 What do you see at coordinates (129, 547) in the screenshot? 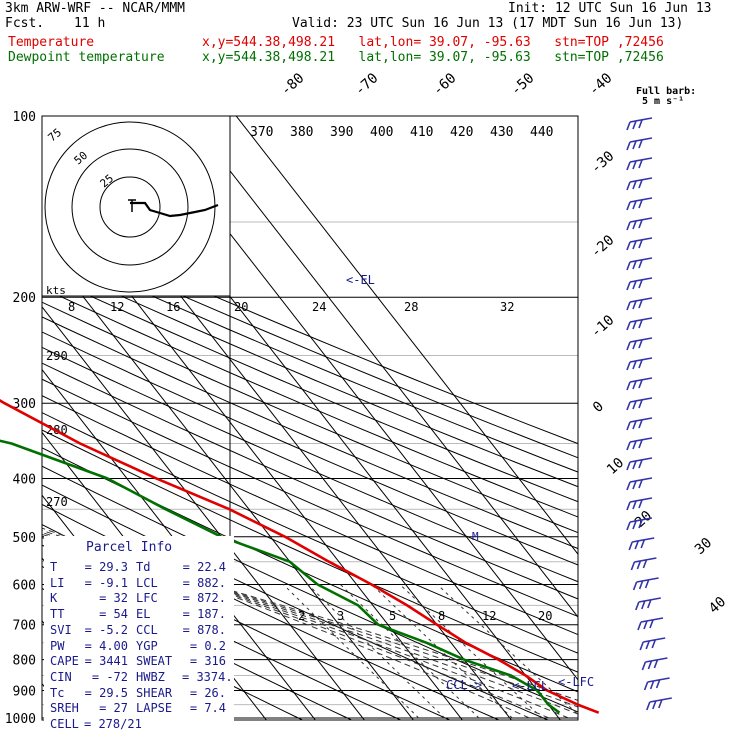
I see `parcel-info-title: Parcel Info` at bounding box center [129, 547].